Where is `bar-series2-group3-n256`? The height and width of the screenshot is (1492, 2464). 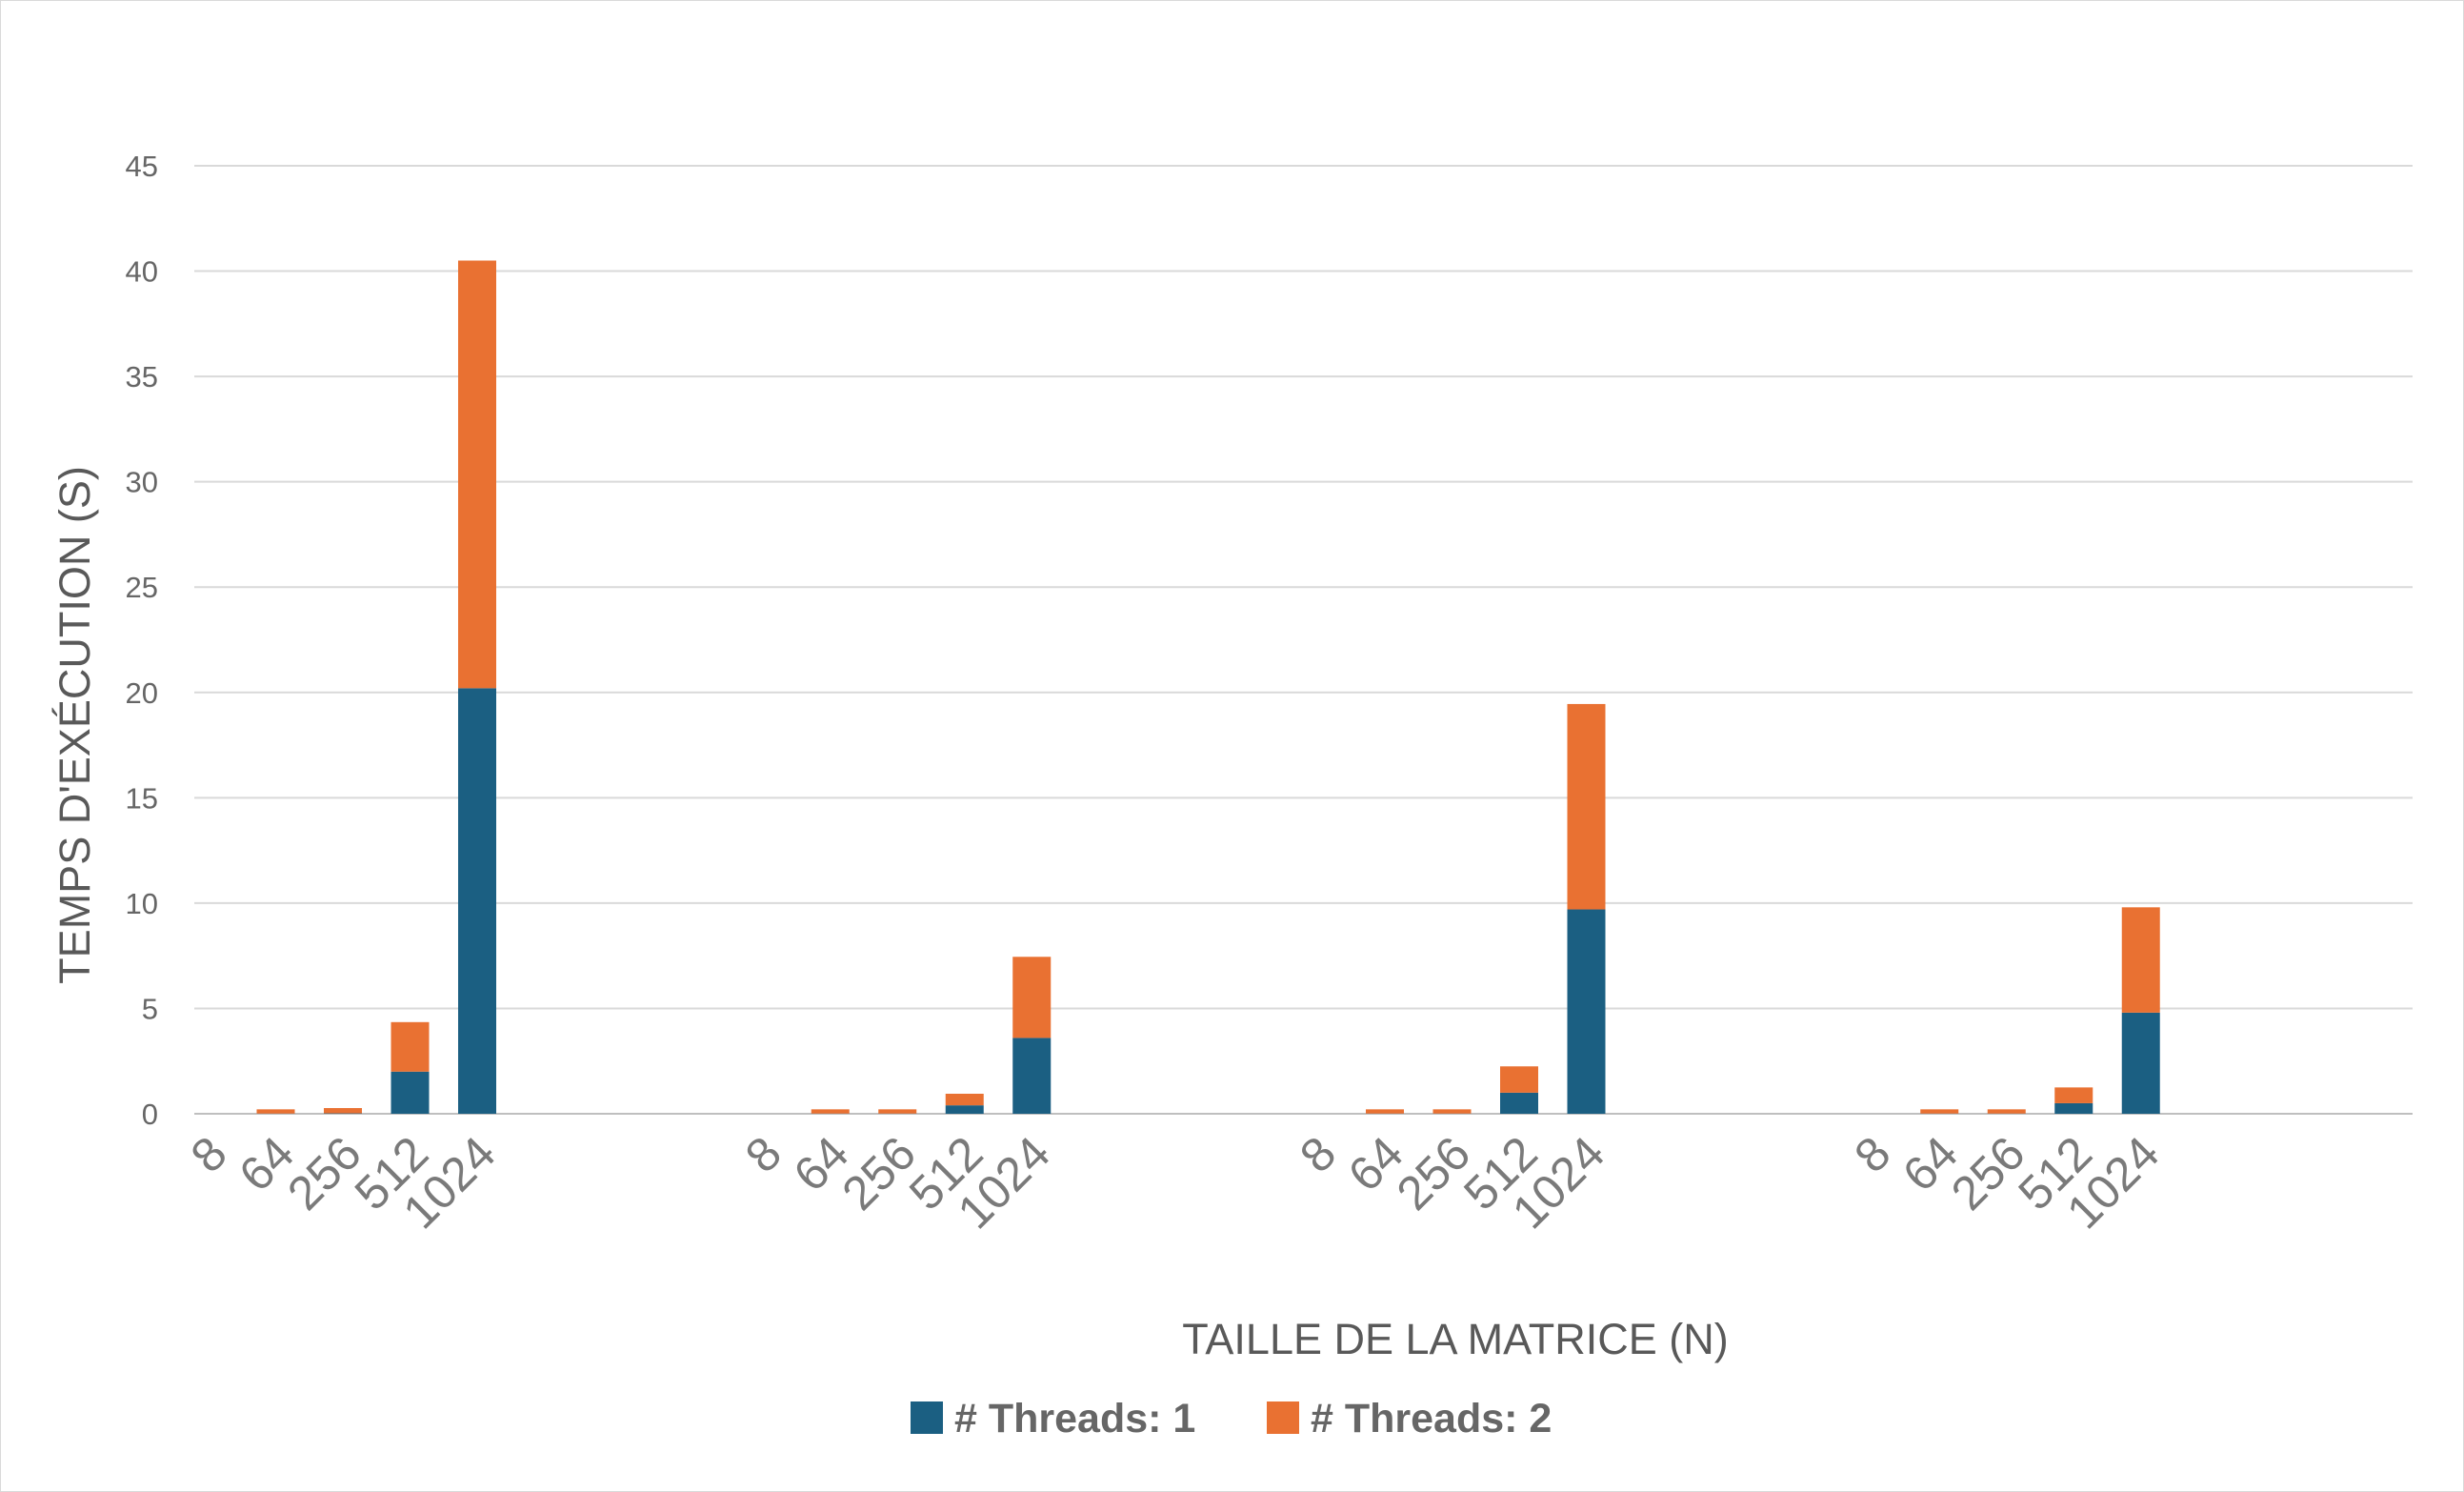 bar-series2-group3-n256 is located at coordinates (1452, 1111).